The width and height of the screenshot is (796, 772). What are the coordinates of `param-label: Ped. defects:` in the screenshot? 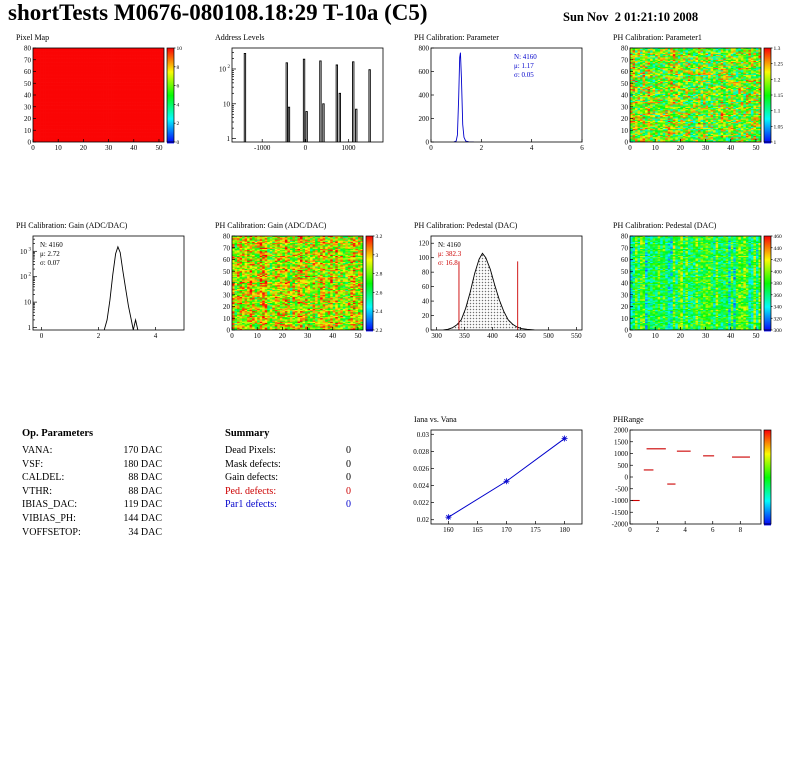 It's located at (251, 491).